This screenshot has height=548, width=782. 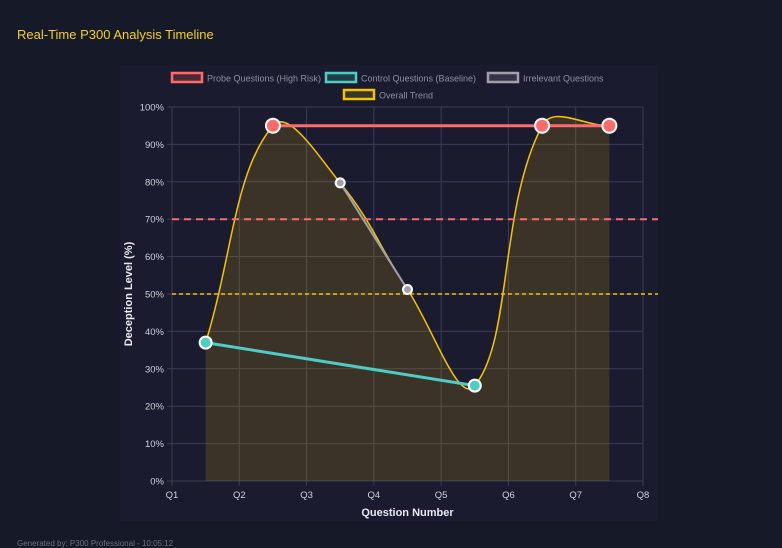 I want to click on x-axis-title: Question Number, so click(x=407, y=513).